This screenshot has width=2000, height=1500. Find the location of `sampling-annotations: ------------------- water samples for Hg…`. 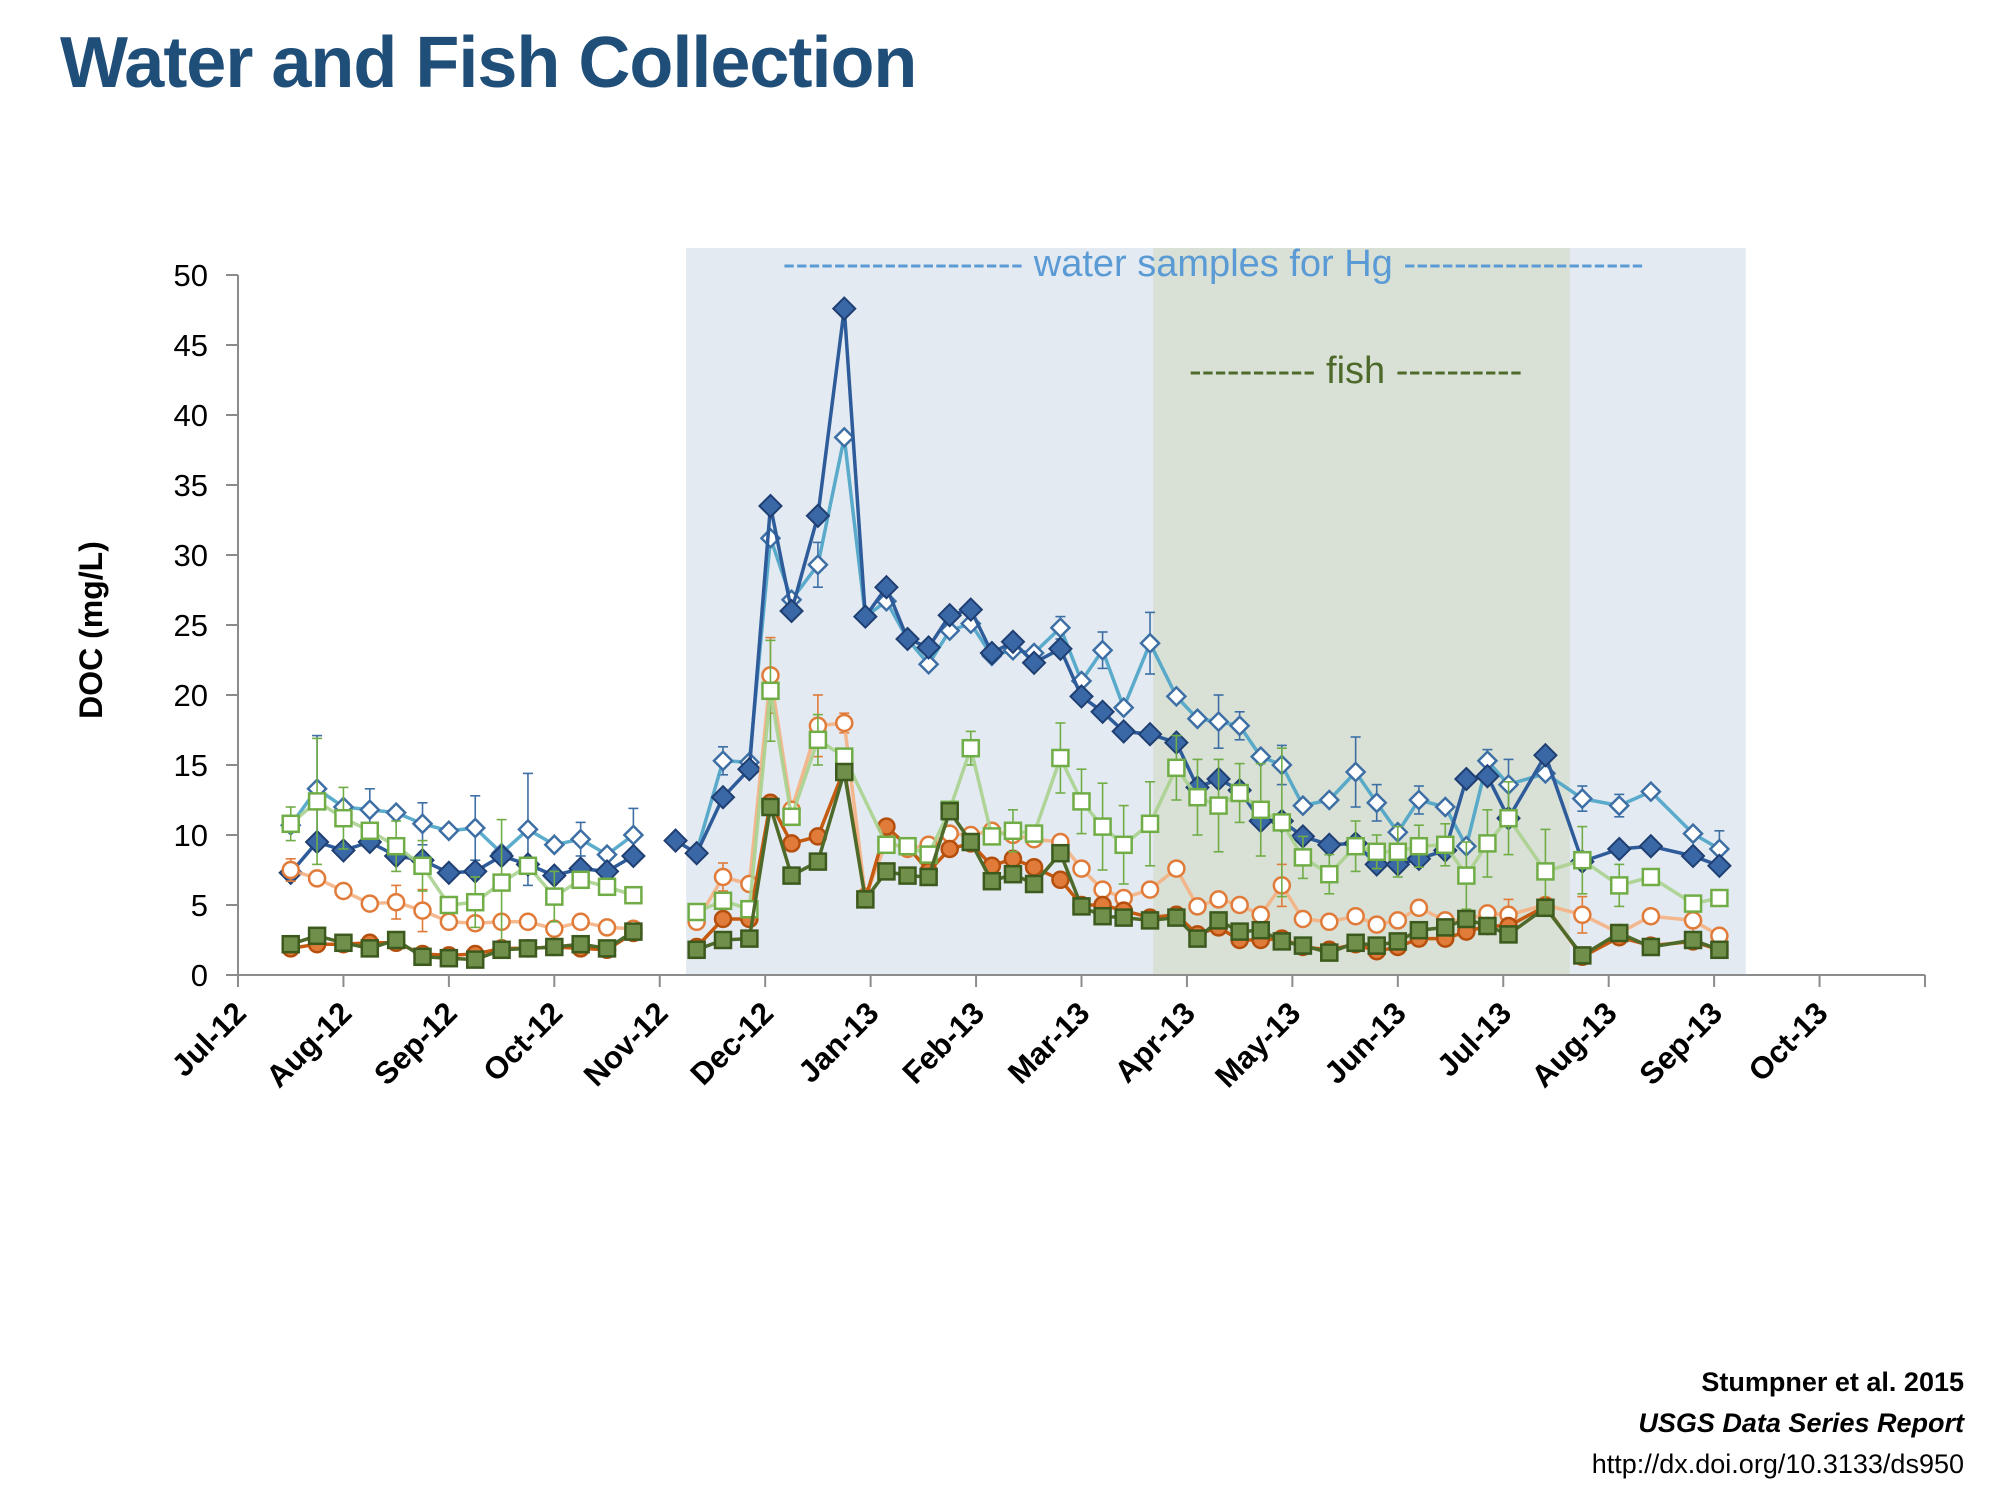

sampling-annotations: ------------------- water samples for Hg… is located at coordinates (1213, 317).